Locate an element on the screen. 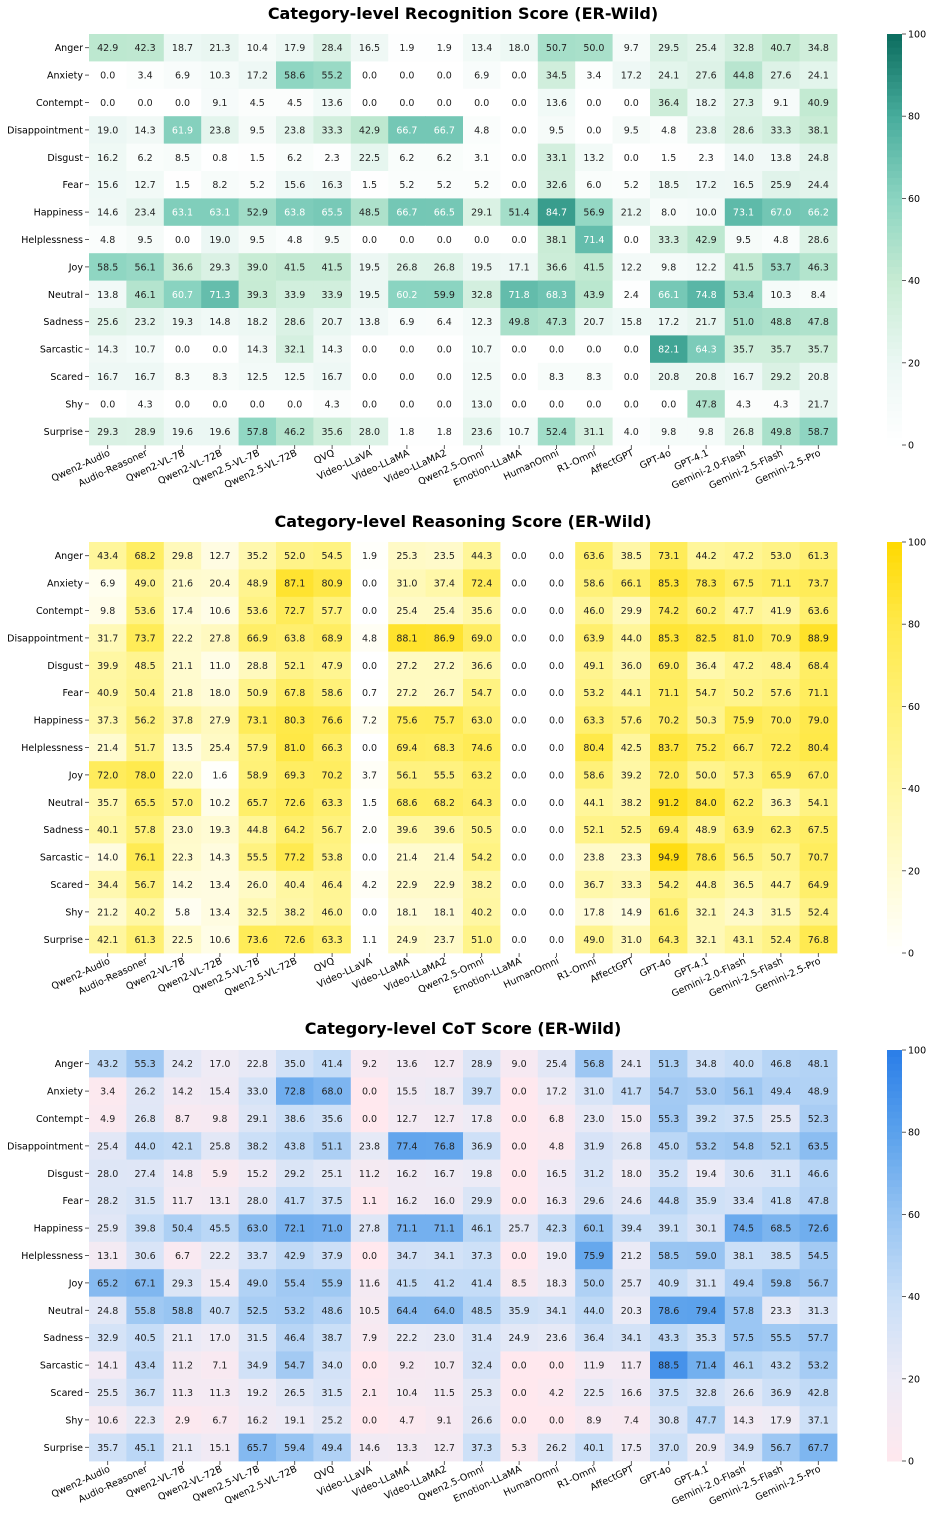 Image resolution: width=945 pixels, height=1524 pixels. cell-value-label: 38.1 is located at coordinates (556, 240).